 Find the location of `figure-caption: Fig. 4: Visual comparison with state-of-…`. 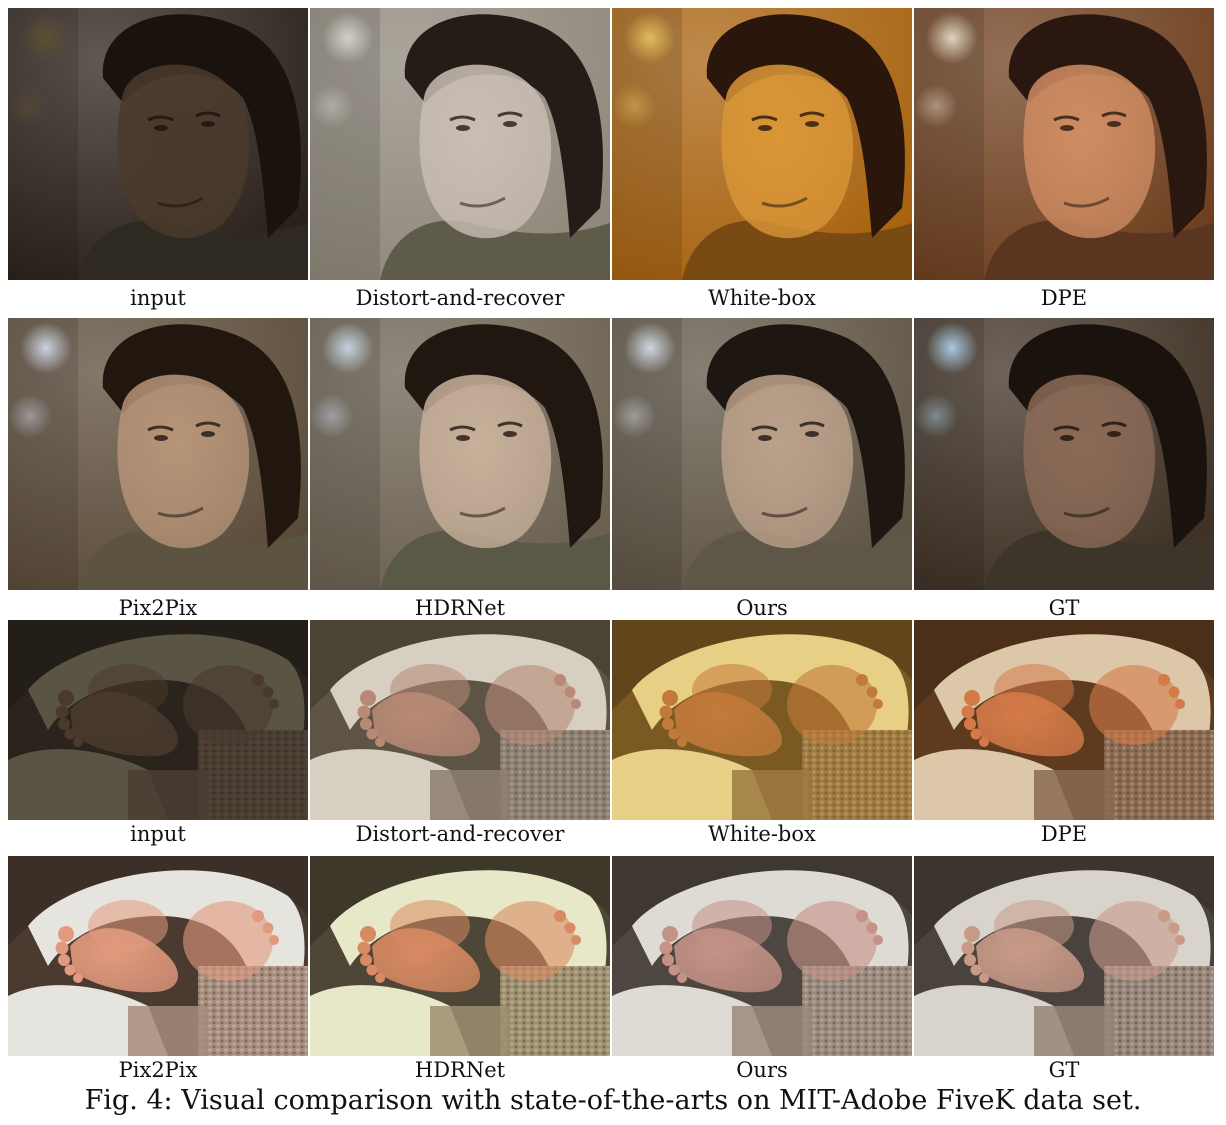

figure-caption: Fig. 4: Visual comparison with state-of-… is located at coordinates (613, 1100).